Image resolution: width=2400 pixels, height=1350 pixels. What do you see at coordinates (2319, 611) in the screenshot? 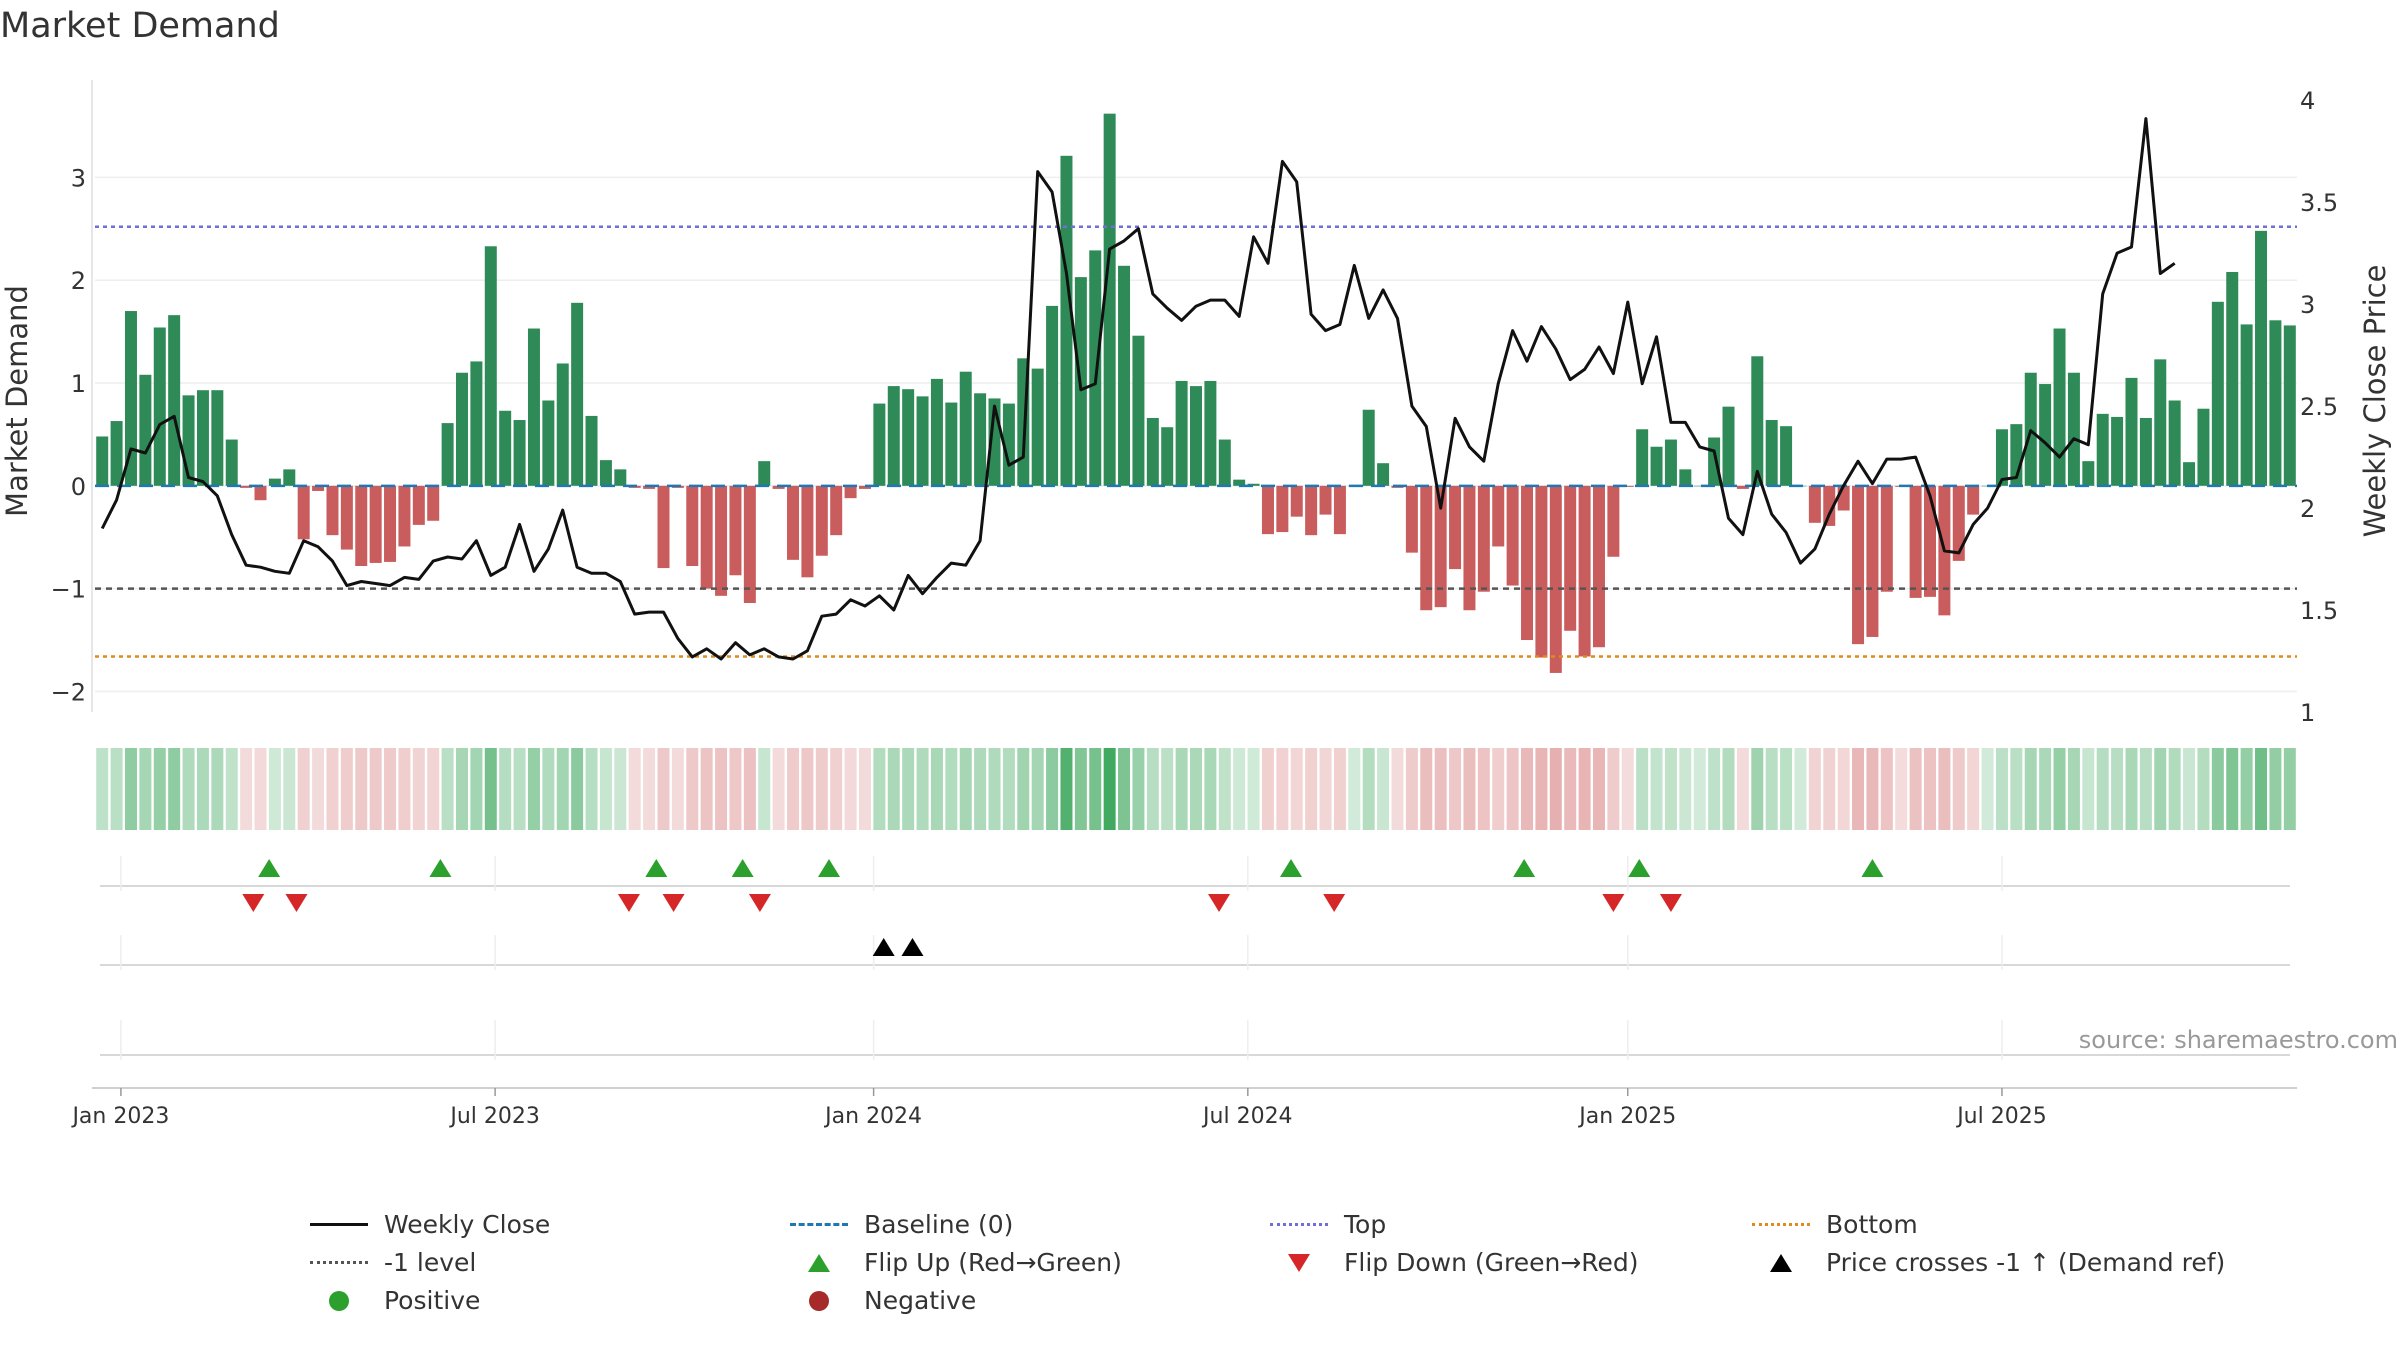
I see `y-right-tick-label: 1.5` at bounding box center [2319, 611].